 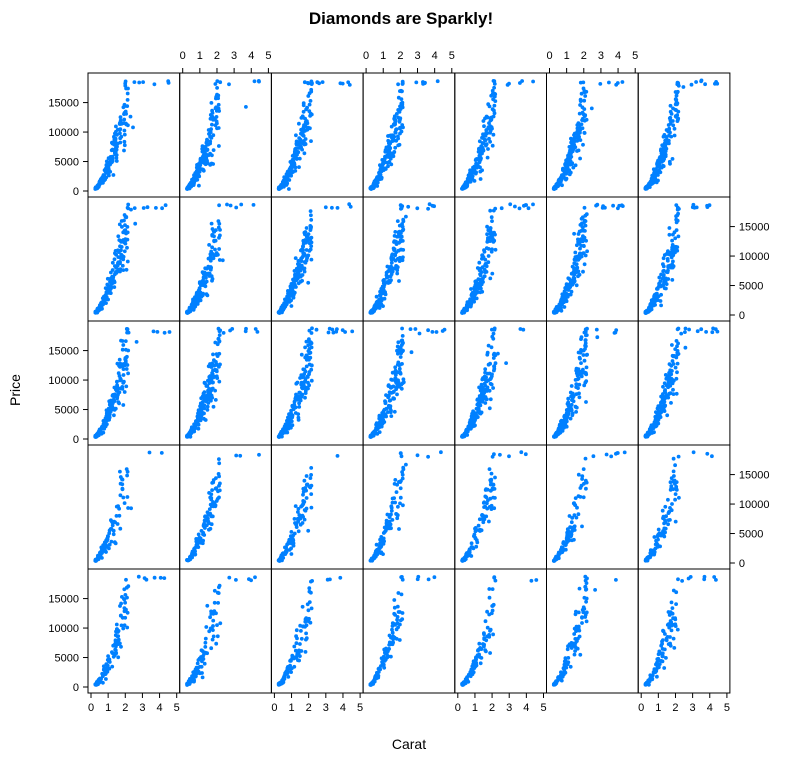 What do you see at coordinates (684, 259) in the screenshot?
I see `panel-r2-c7` at bounding box center [684, 259].